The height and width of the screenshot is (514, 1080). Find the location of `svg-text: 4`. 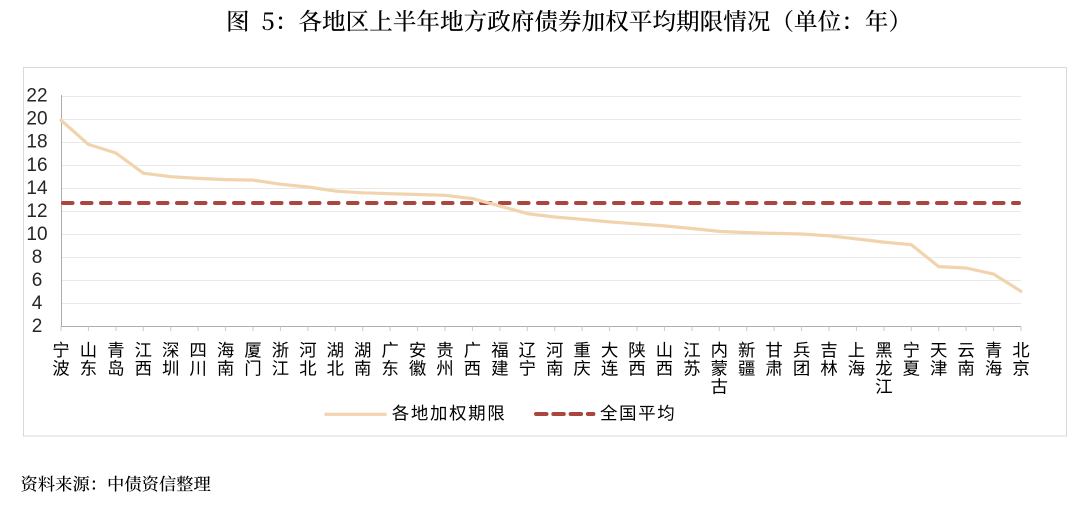

svg-text: 4 is located at coordinates (37, 303).